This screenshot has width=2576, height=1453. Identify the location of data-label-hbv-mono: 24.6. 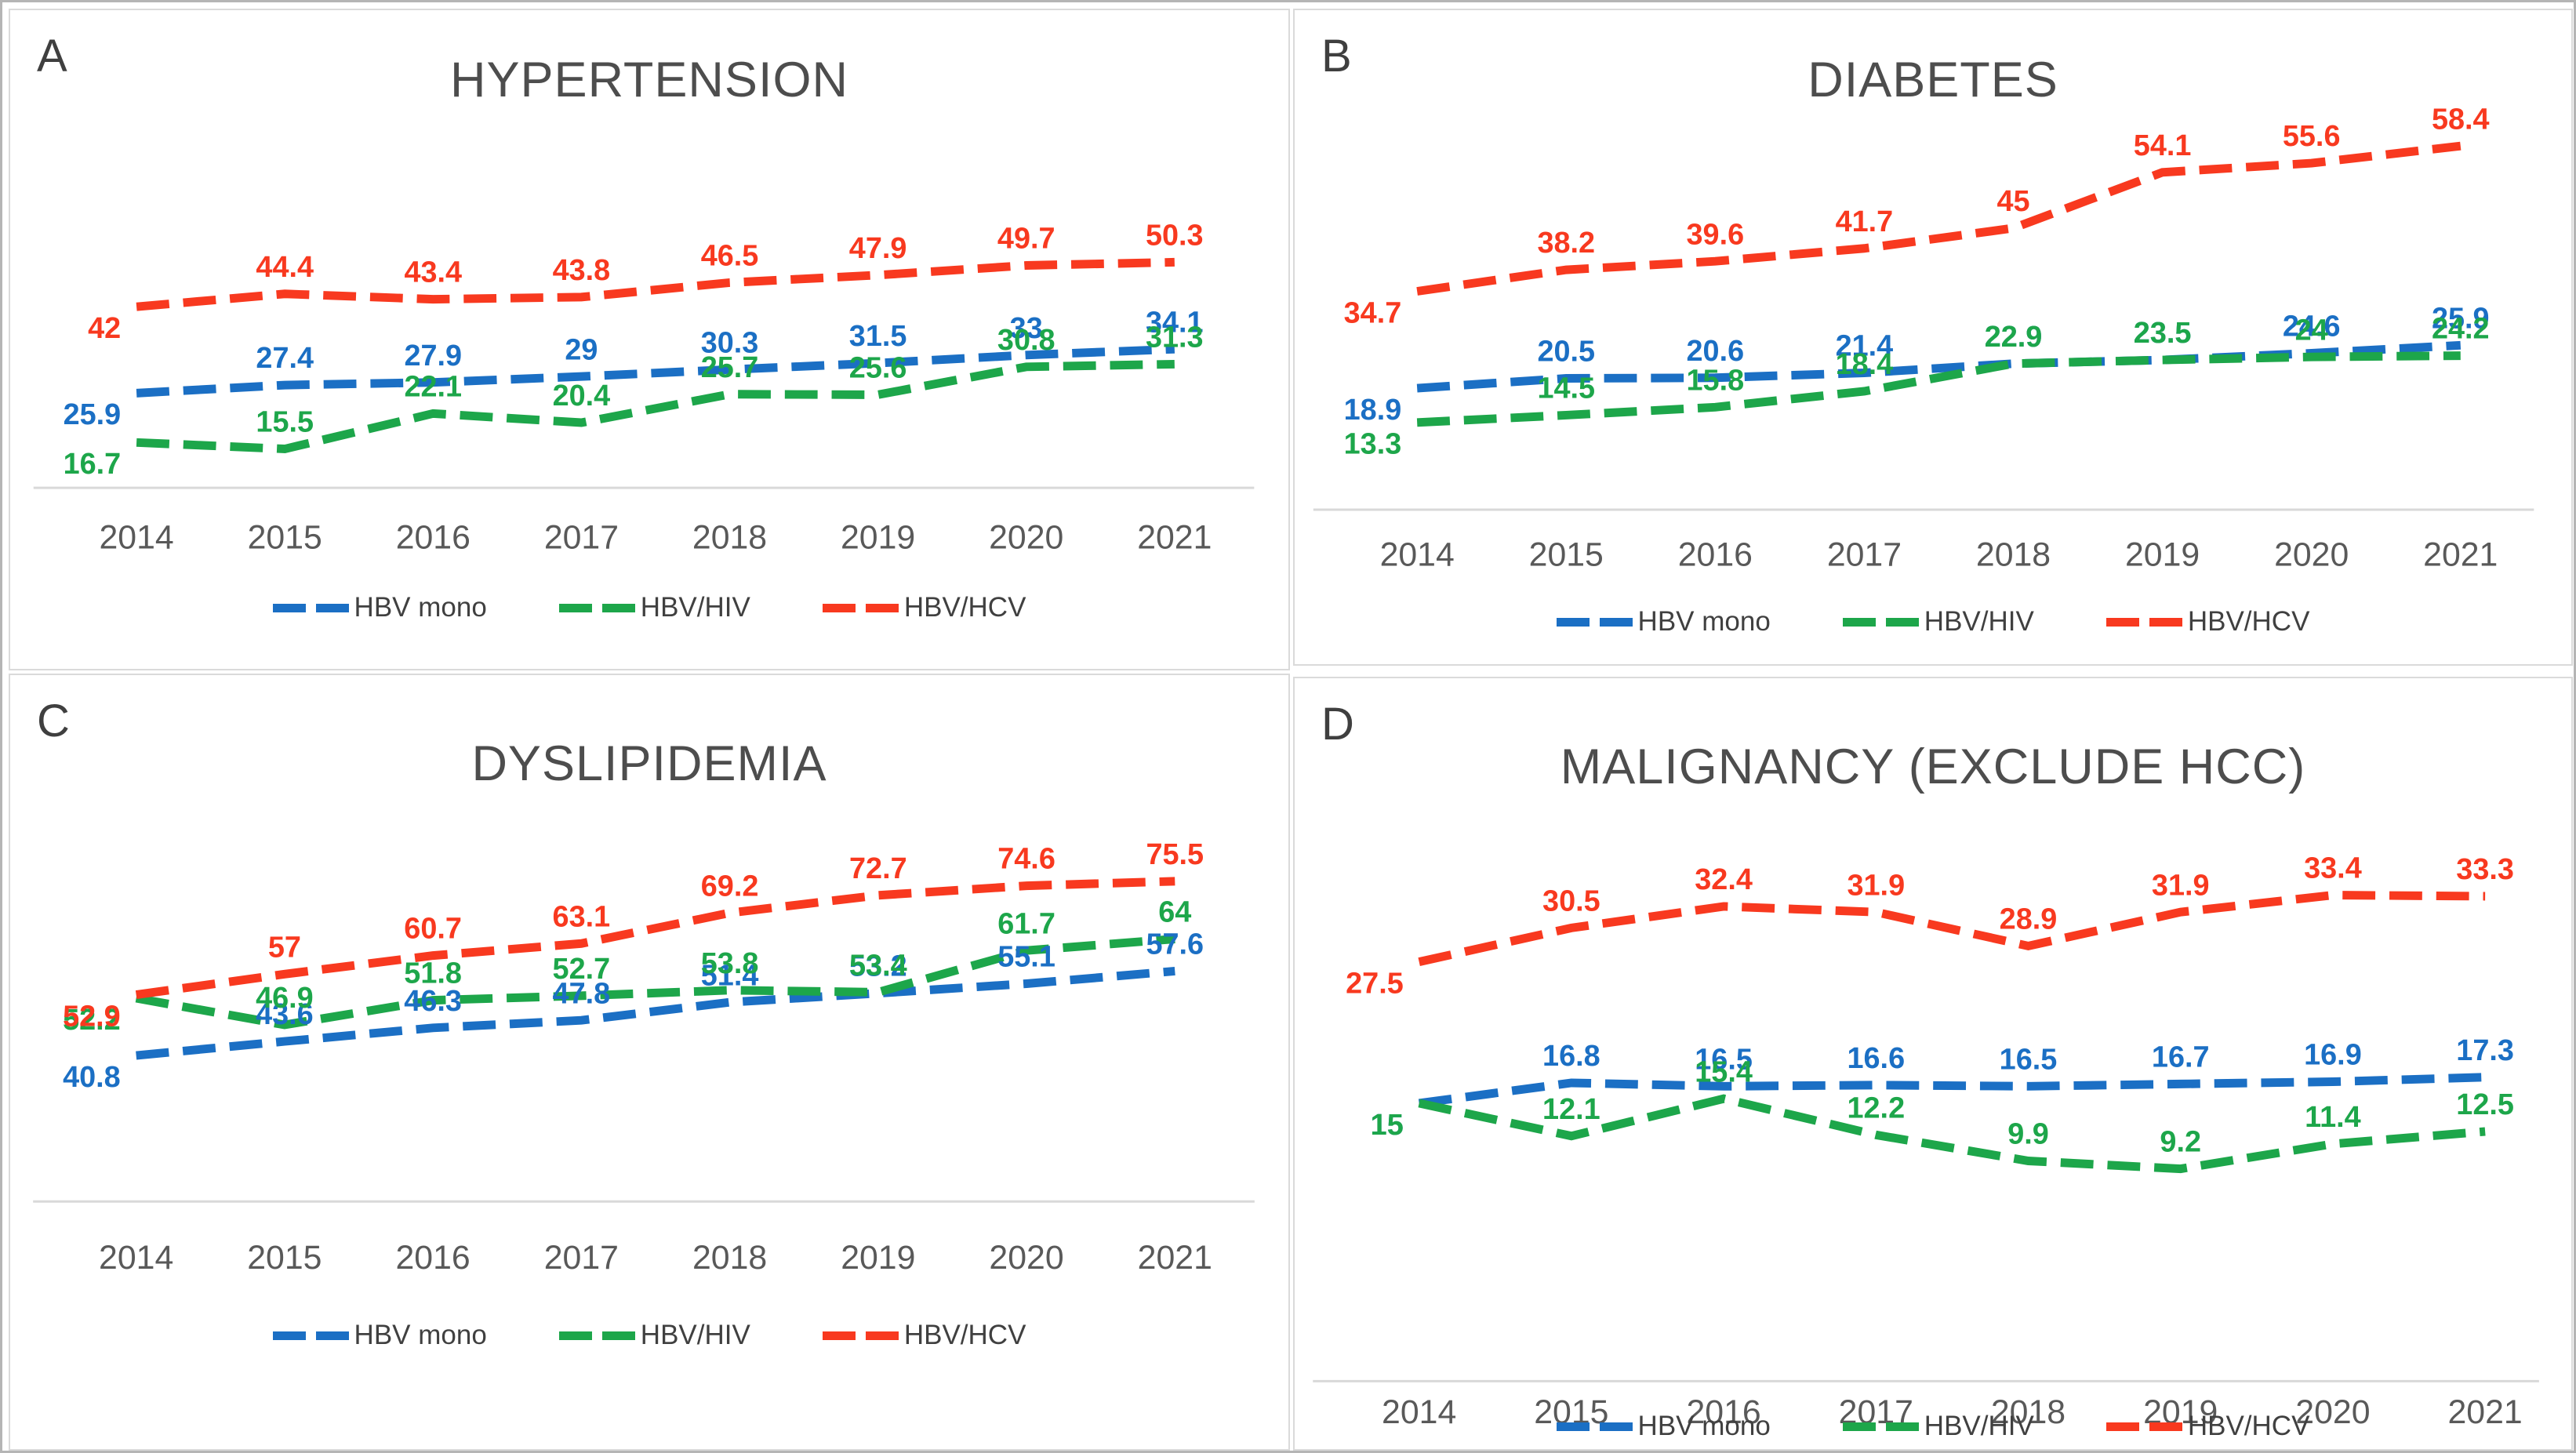
(2312, 327).